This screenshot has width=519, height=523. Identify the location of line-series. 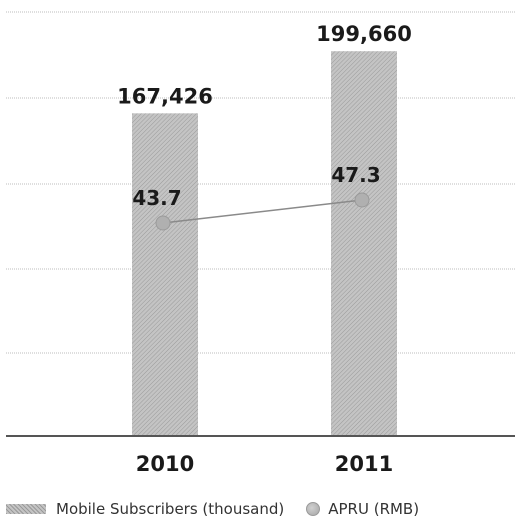
(262, 211).